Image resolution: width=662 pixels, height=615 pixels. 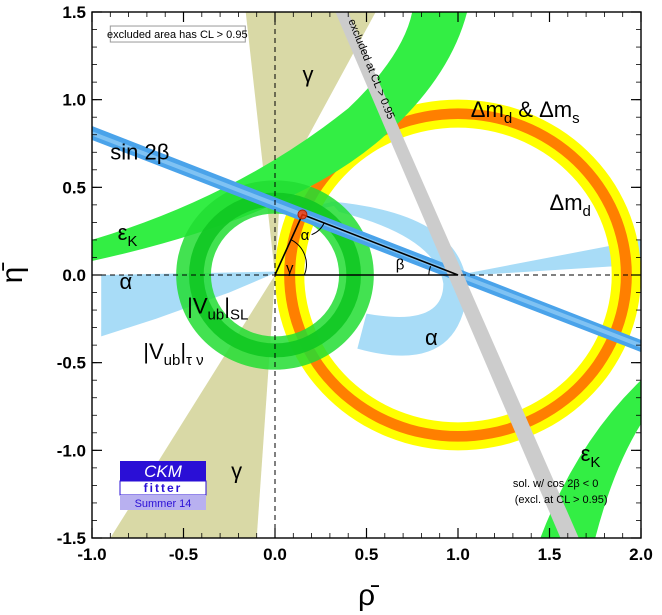 What do you see at coordinates (556, 484) in the screenshot?
I see `cos2beta-note-line1: sol. w/ cos 2β < 0` at bounding box center [556, 484].